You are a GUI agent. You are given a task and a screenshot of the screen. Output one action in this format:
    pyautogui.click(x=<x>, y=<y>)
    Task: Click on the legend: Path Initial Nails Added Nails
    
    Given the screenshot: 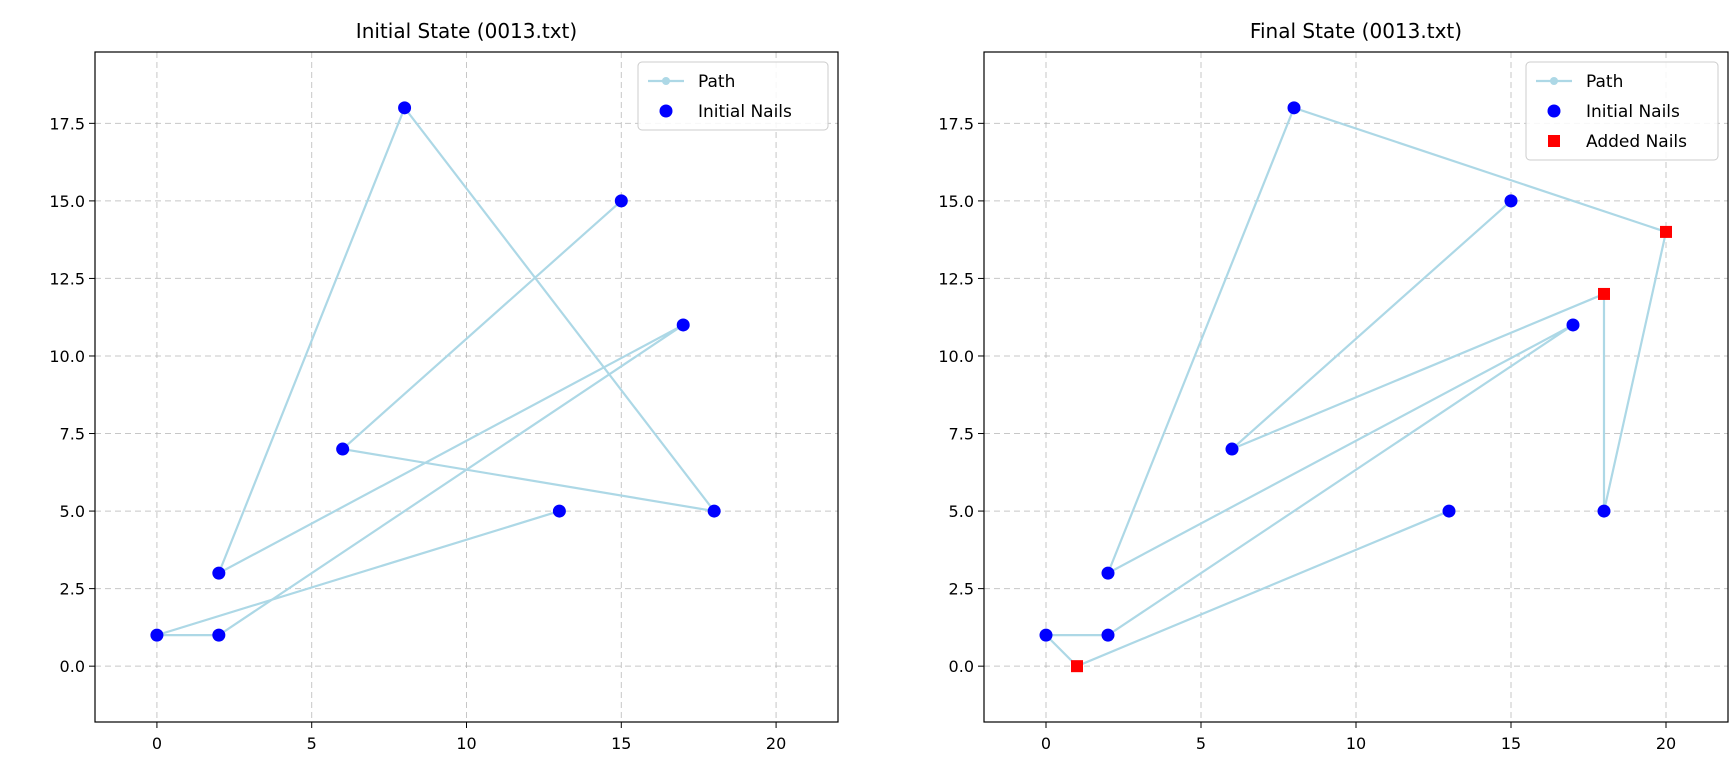 What is the action you would take?
    pyautogui.click(x=1622, y=111)
    